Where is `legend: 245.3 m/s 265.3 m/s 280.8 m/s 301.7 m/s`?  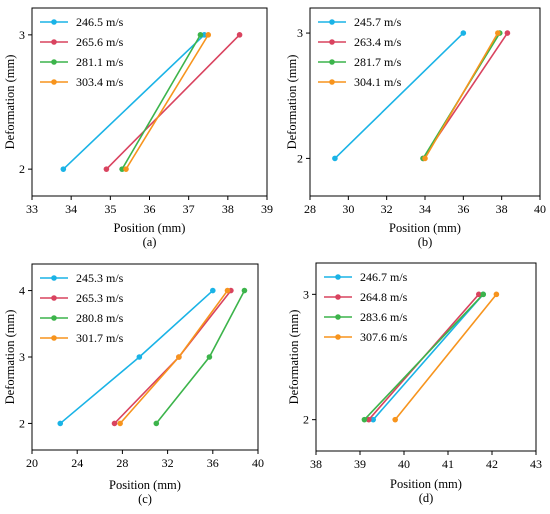 legend: 245.3 m/s 265.3 m/s 280.8 m/s 301.7 m/s is located at coordinates (82, 308).